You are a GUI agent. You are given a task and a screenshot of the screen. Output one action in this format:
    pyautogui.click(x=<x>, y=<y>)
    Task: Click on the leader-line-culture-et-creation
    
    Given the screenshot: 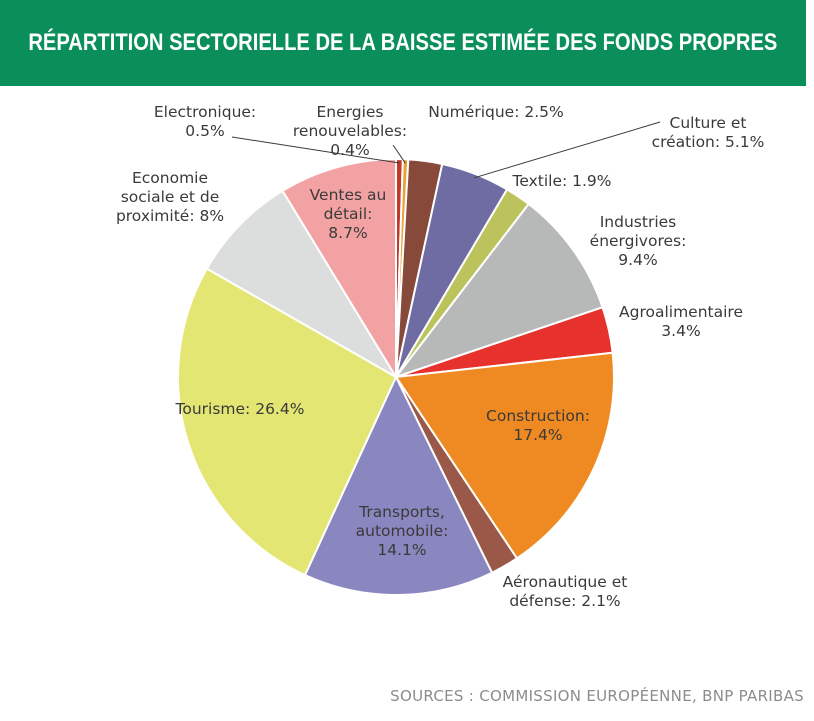 What is the action you would take?
    pyautogui.click(x=567, y=150)
    